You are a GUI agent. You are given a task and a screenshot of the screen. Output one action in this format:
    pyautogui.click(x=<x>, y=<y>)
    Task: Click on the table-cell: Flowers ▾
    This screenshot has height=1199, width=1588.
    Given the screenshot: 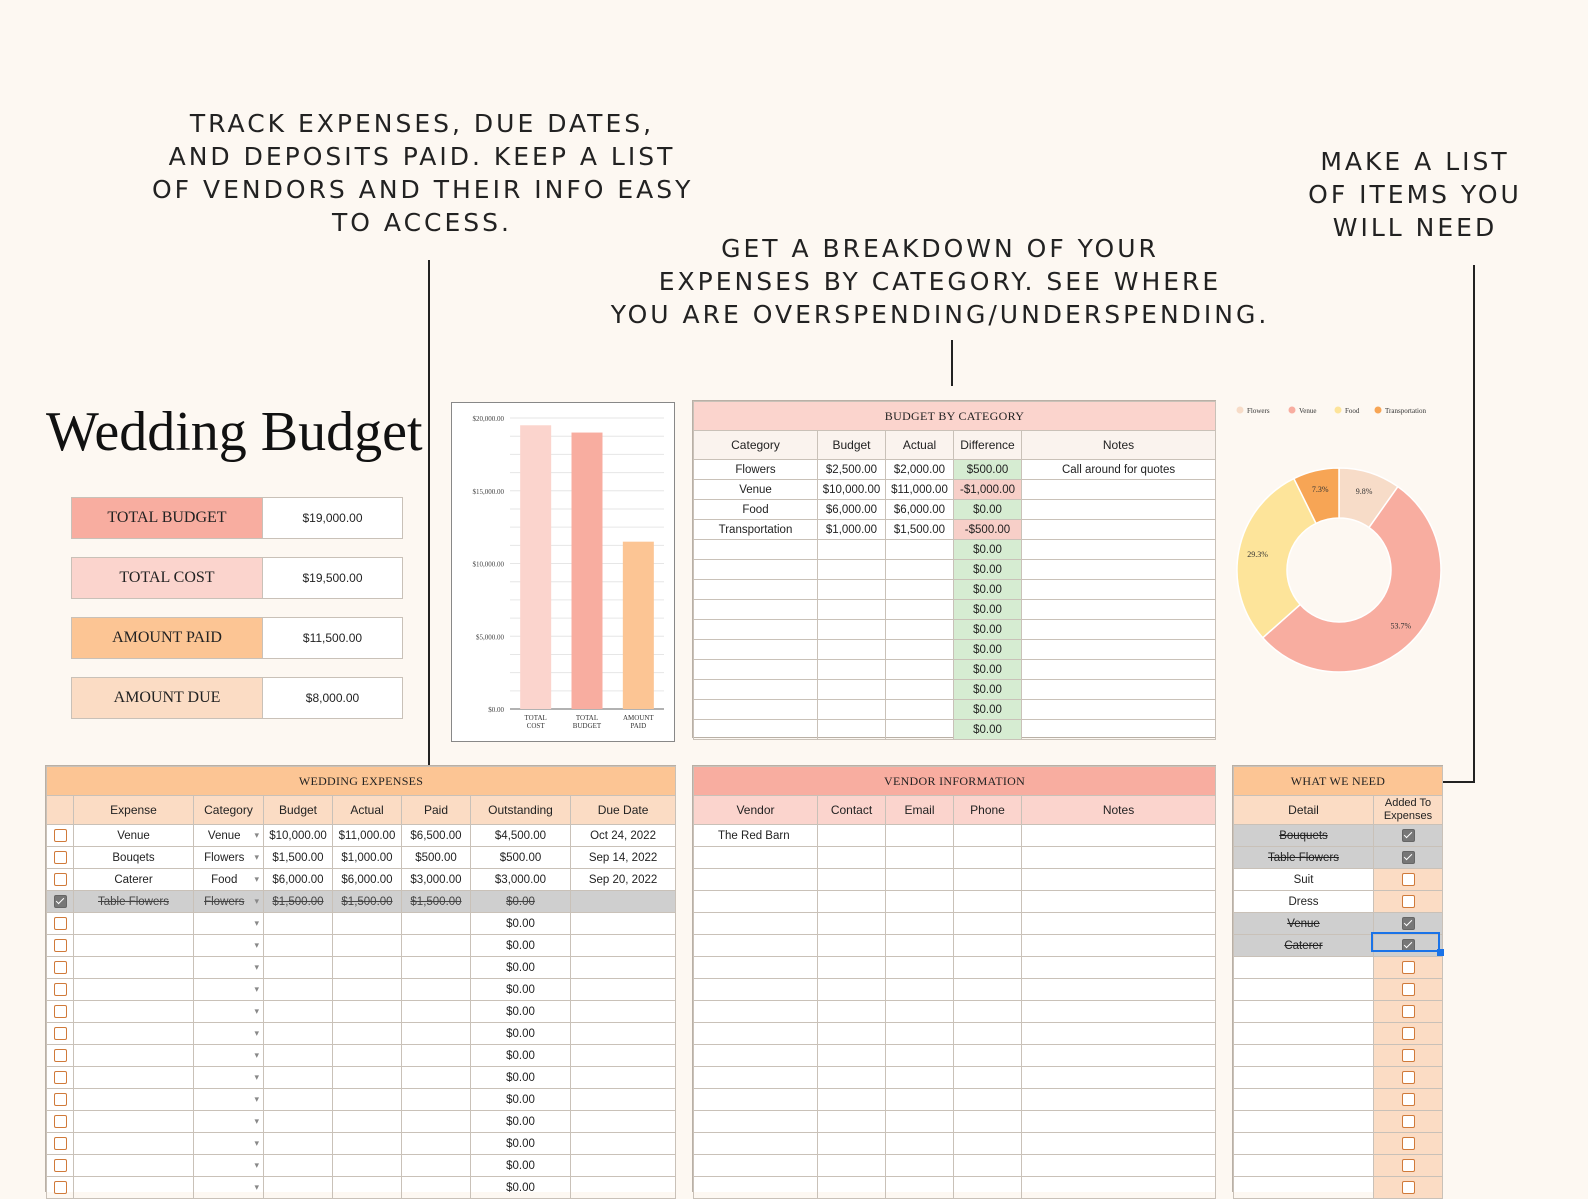 What is the action you would take?
    pyautogui.click(x=228, y=857)
    